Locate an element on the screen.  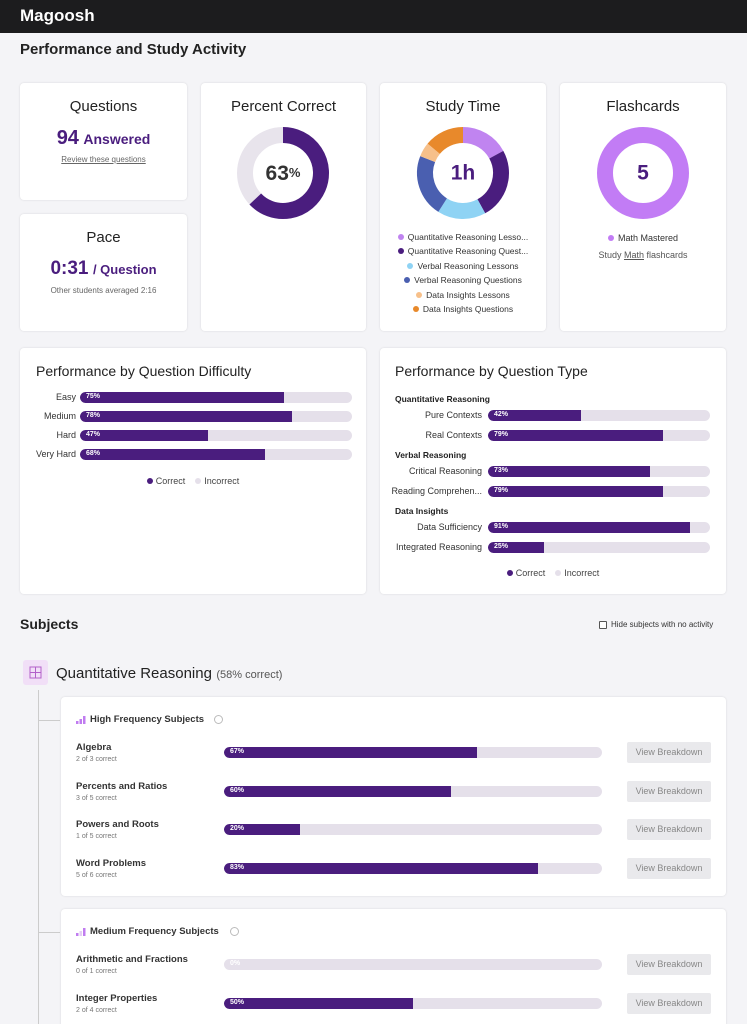
subject-detail: 2 of 4 correct is located at coordinates (96, 1010).